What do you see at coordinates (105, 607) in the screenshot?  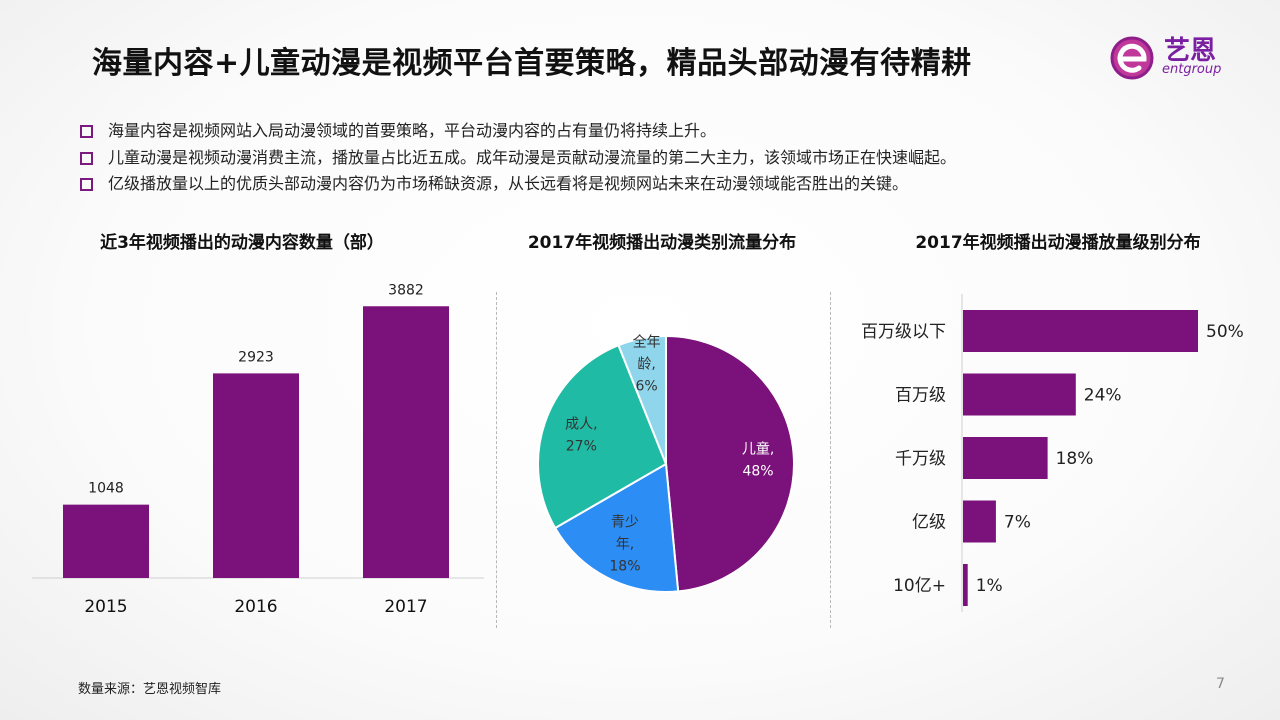 I see `x-tick-label: 2015` at bounding box center [105, 607].